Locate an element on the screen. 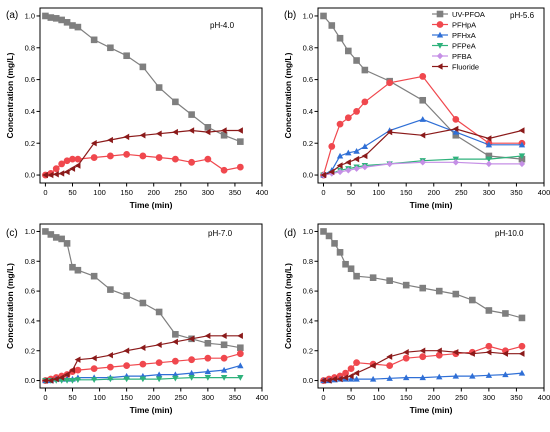 The width and height of the screenshot is (550, 432). y-tick-label: 0.8 is located at coordinates (308, 47).